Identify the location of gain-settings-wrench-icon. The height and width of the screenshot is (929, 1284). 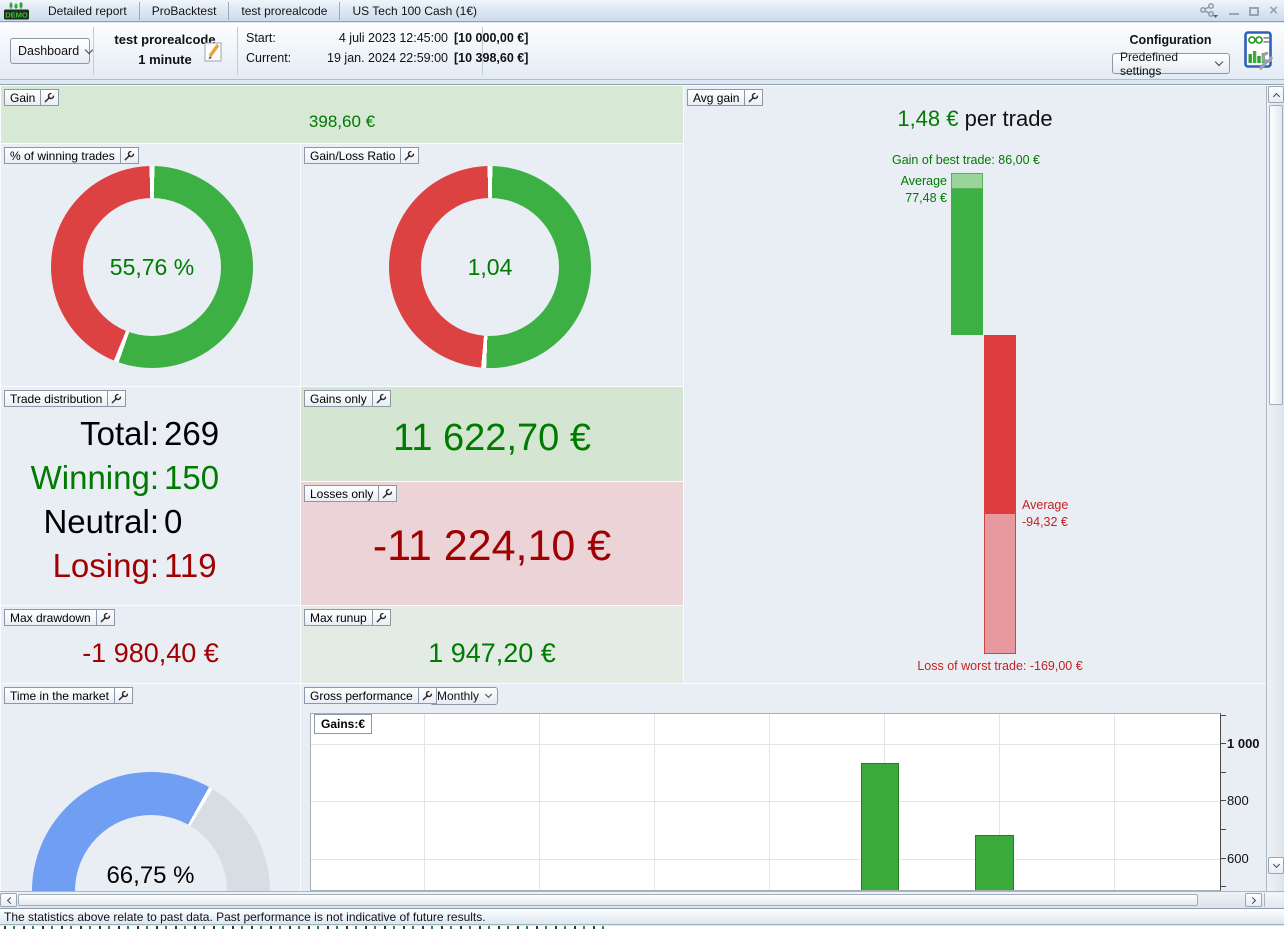
(50, 97).